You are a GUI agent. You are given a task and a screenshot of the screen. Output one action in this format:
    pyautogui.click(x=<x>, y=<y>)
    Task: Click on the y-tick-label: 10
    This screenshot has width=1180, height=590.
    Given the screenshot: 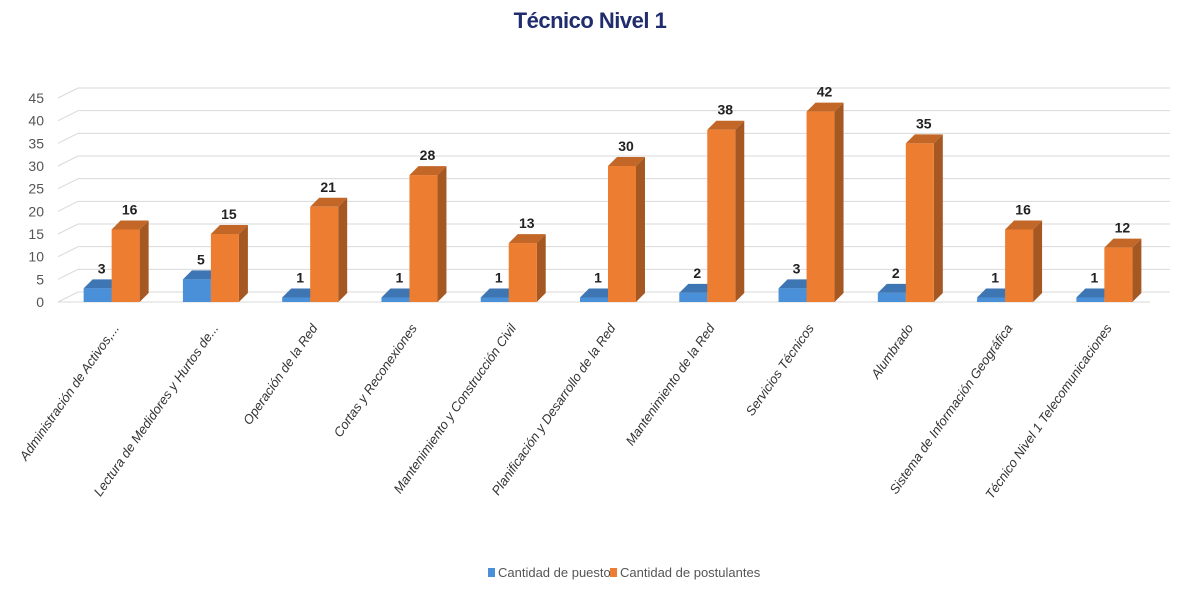 What is the action you would take?
    pyautogui.click(x=36, y=257)
    